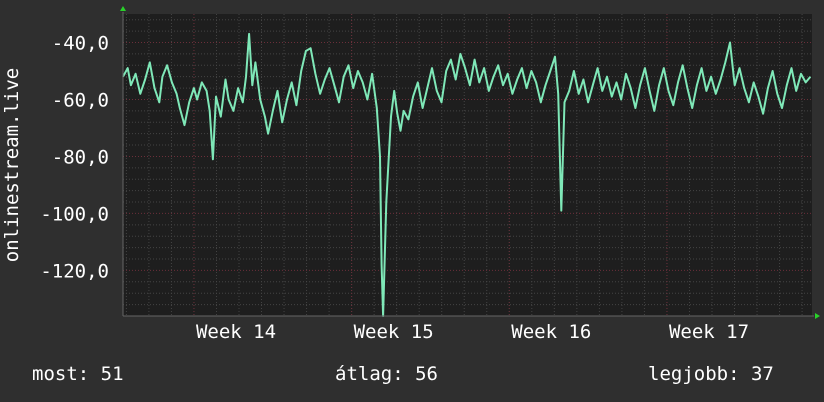 The width and height of the screenshot is (824, 402). I want to click on y-tick-label: -40,0, so click(80, 43).